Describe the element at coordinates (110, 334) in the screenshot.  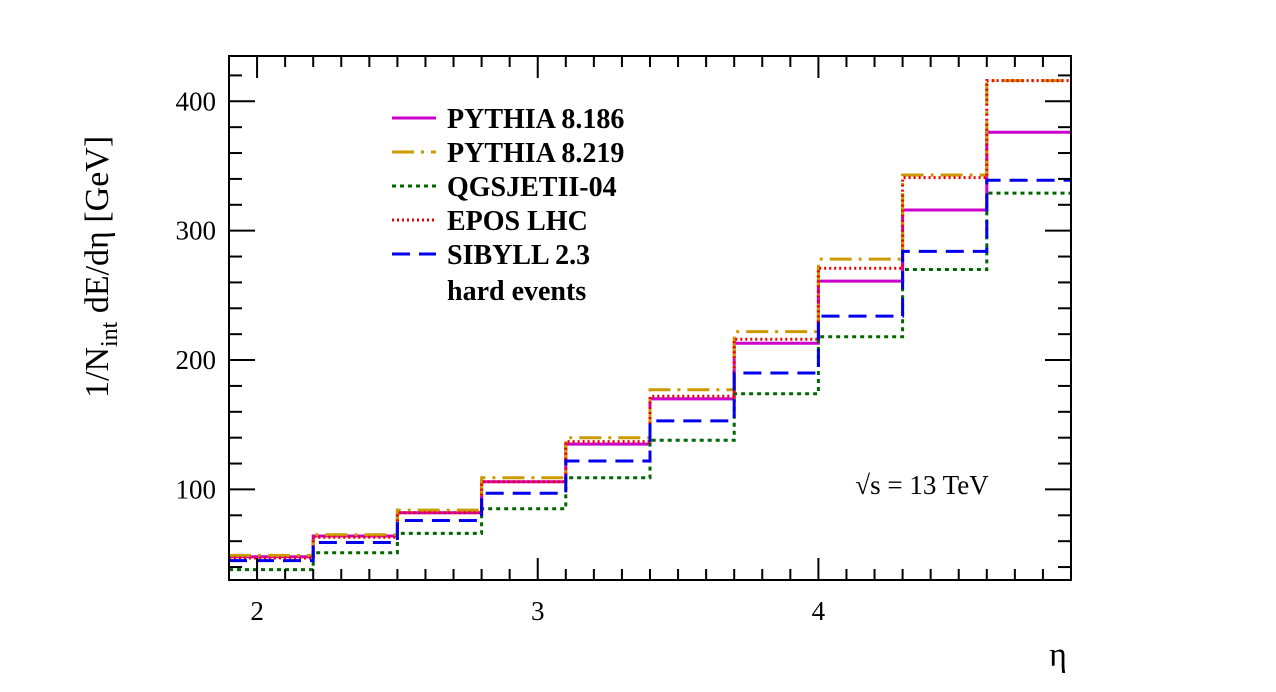
I see `y-axis-title-sub: int` at that location.